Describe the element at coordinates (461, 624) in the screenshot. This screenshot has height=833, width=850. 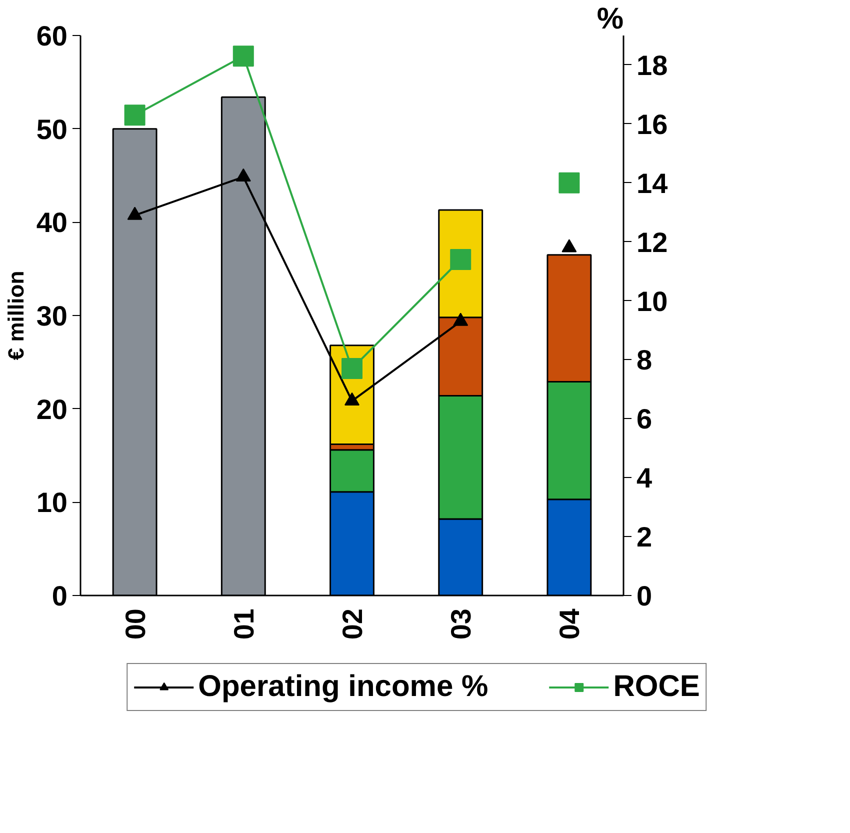
I see `x-tick-label: 03` at that location.